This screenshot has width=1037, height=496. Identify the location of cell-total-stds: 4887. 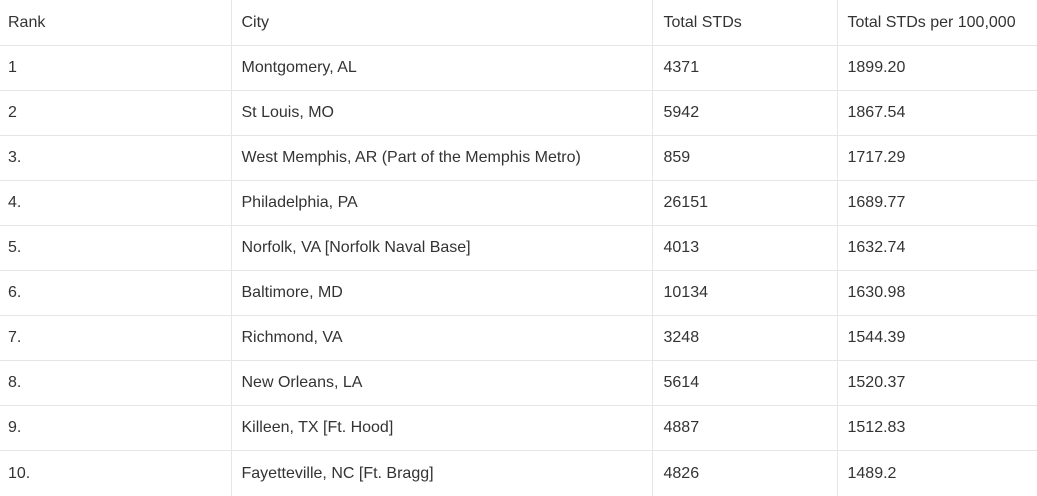
(744, 428).